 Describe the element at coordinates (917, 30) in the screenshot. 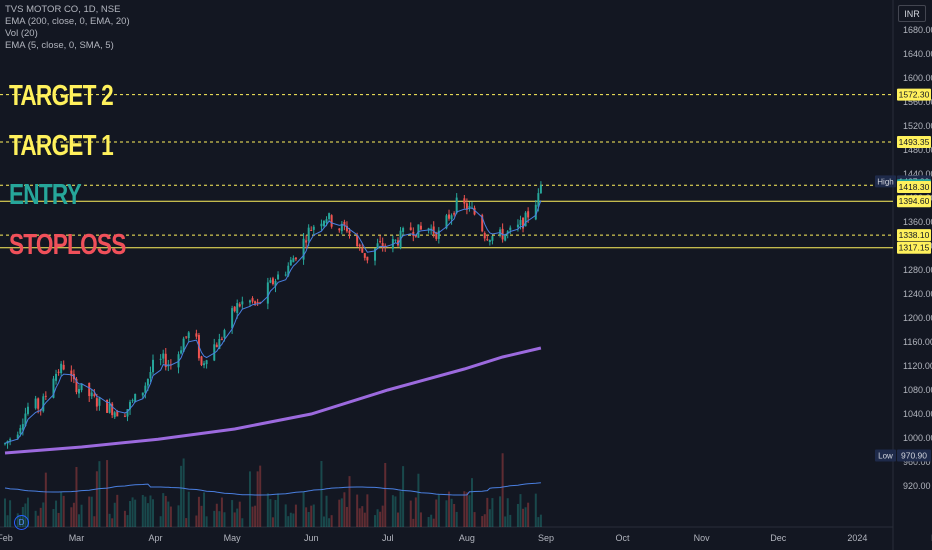

I see `y-tick-label: 1680.00` at that location.